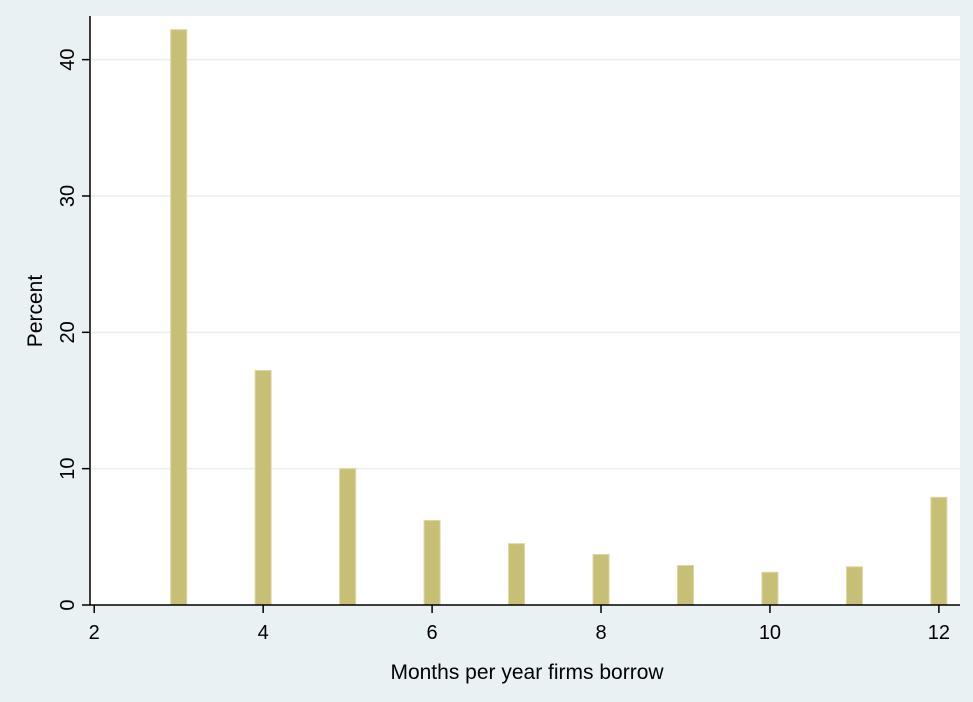 The image size is (973, 702). What do you see at coordinates (939, 633) in the screenshot?
I see `x-tick-label: 12` at bounding box center [939, 633].